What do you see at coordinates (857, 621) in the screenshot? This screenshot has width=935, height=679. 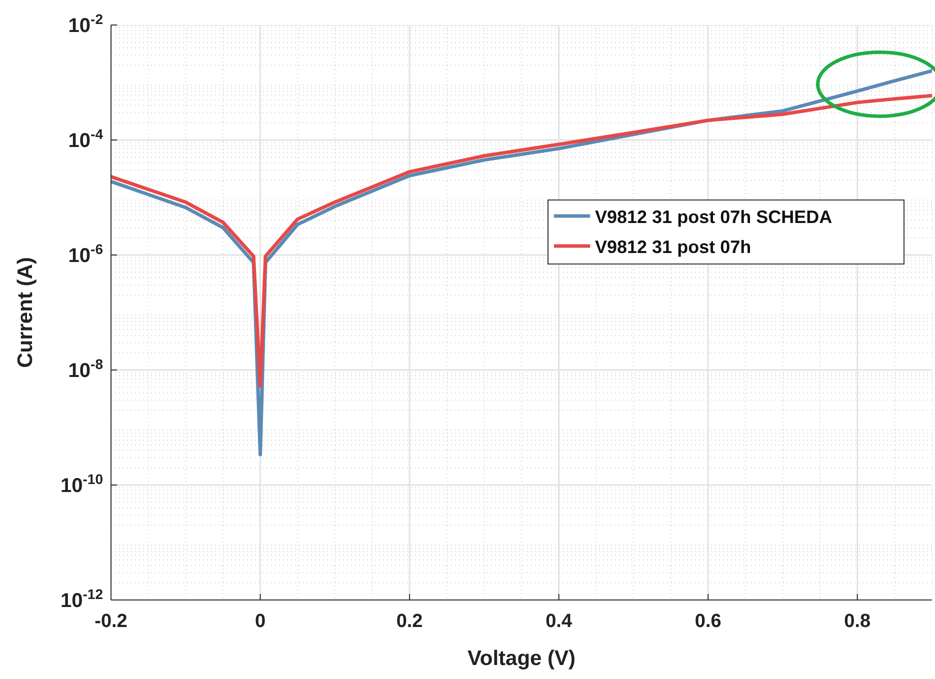 I see `x-tick-label: 0.8` at bounding box center [857, 621].